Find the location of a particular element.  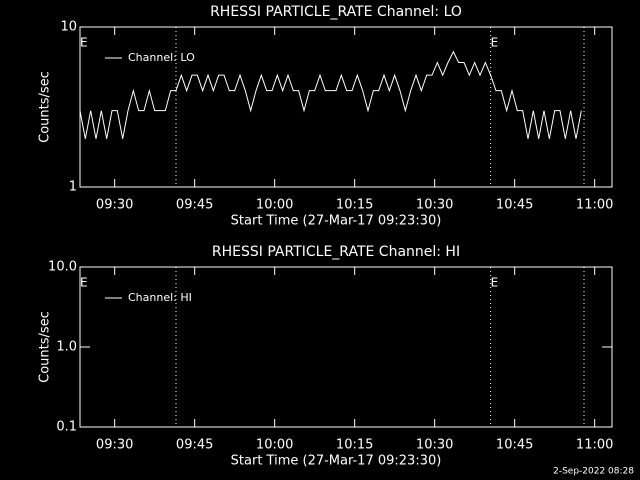

data-line is located at coordinates (330, 94).